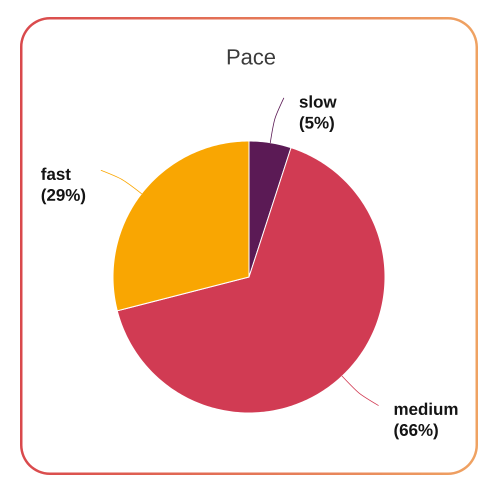 The image size is (500, 500). I want to click on data-label: (66%), so click(416, 432).